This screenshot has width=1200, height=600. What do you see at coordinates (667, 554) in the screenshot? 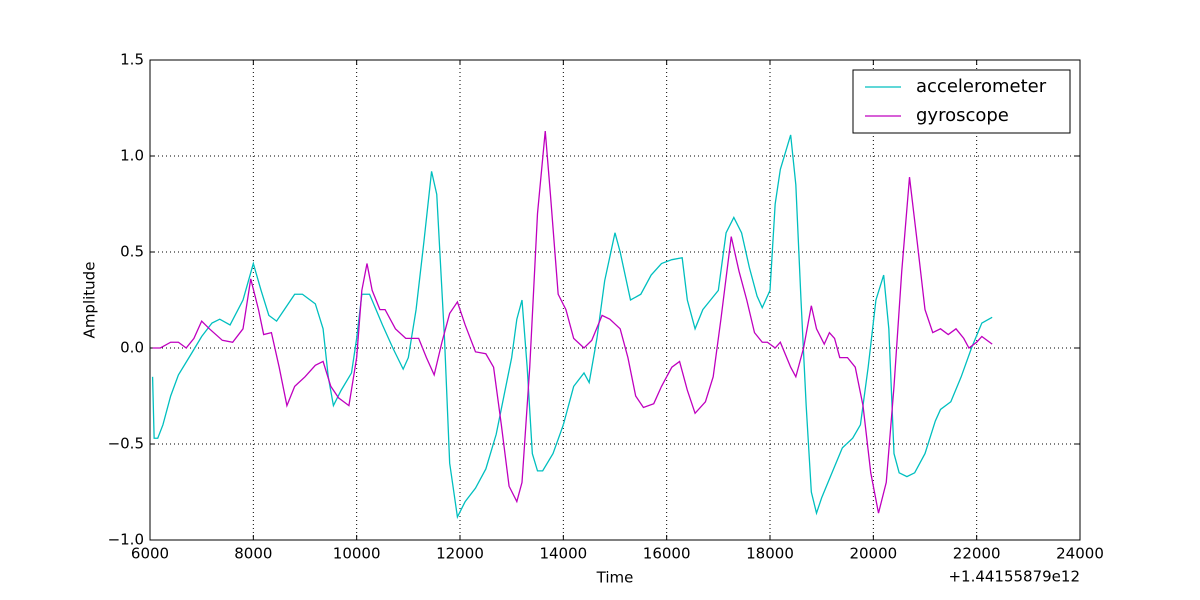
I see `x-tick-label: 16000` at bounding box center [667, 554].